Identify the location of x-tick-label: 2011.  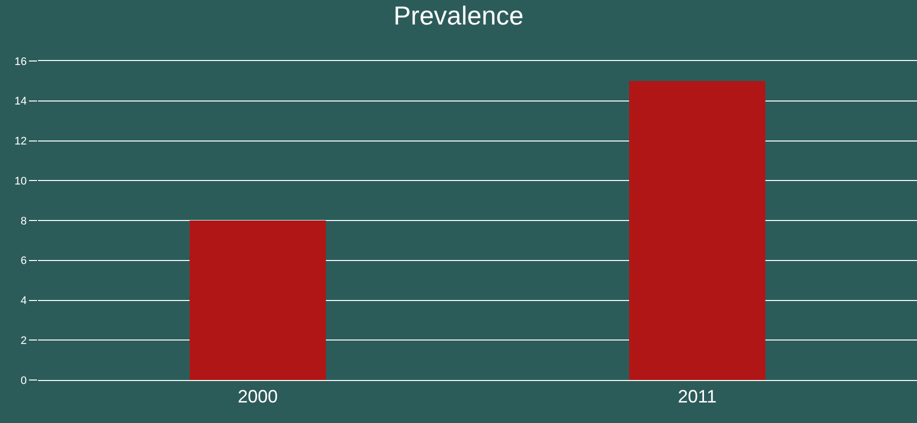
(697, 396).